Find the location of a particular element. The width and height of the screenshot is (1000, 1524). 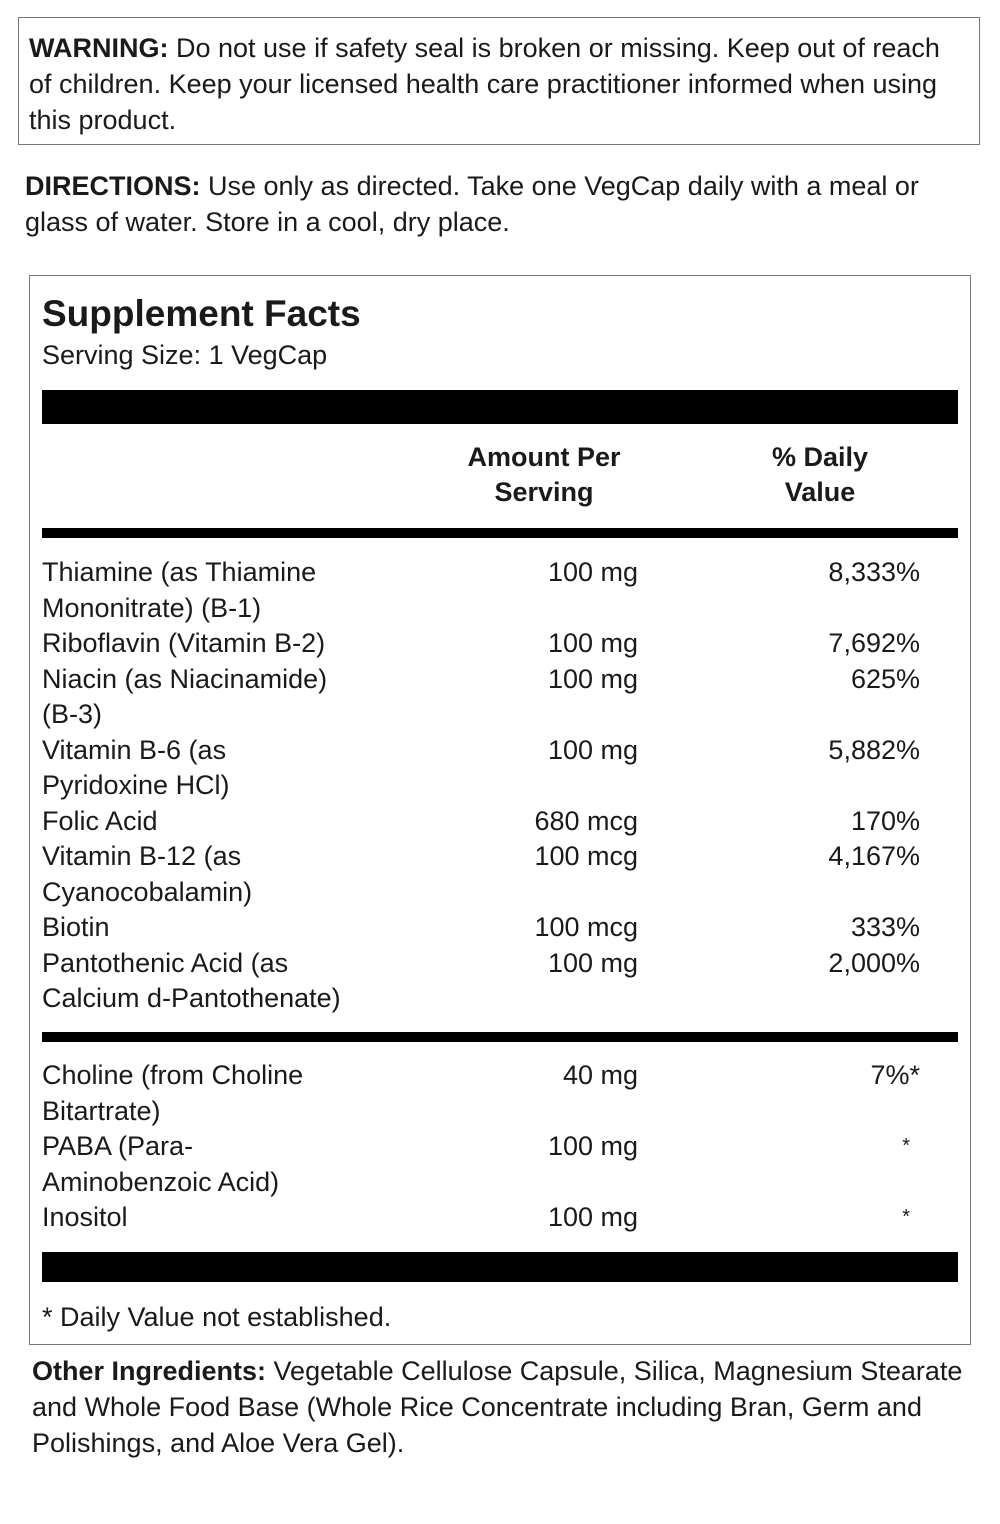

nutrient-amount: 680 mcg is located at coordinates (586, 820).